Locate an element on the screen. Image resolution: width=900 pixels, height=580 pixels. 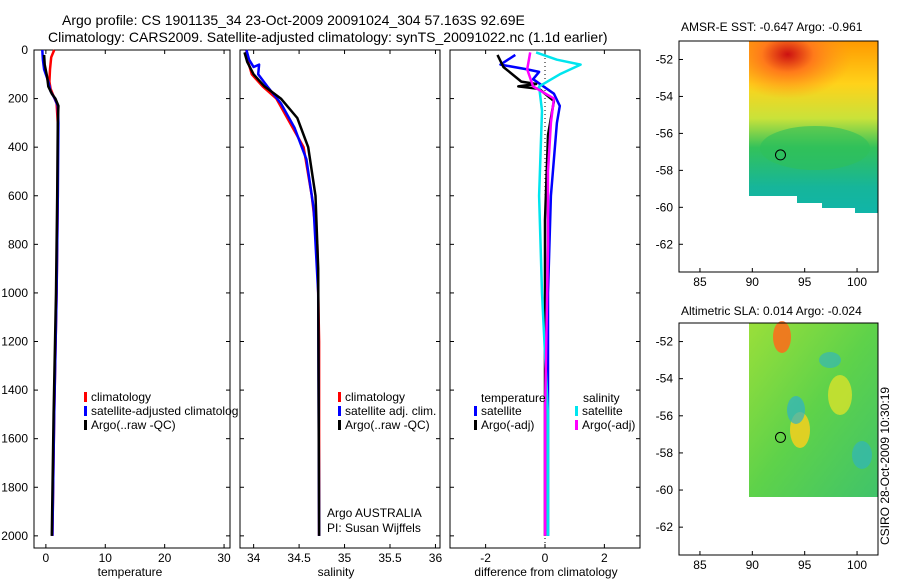
sst-map-frame is located at coordinates (778, 156).